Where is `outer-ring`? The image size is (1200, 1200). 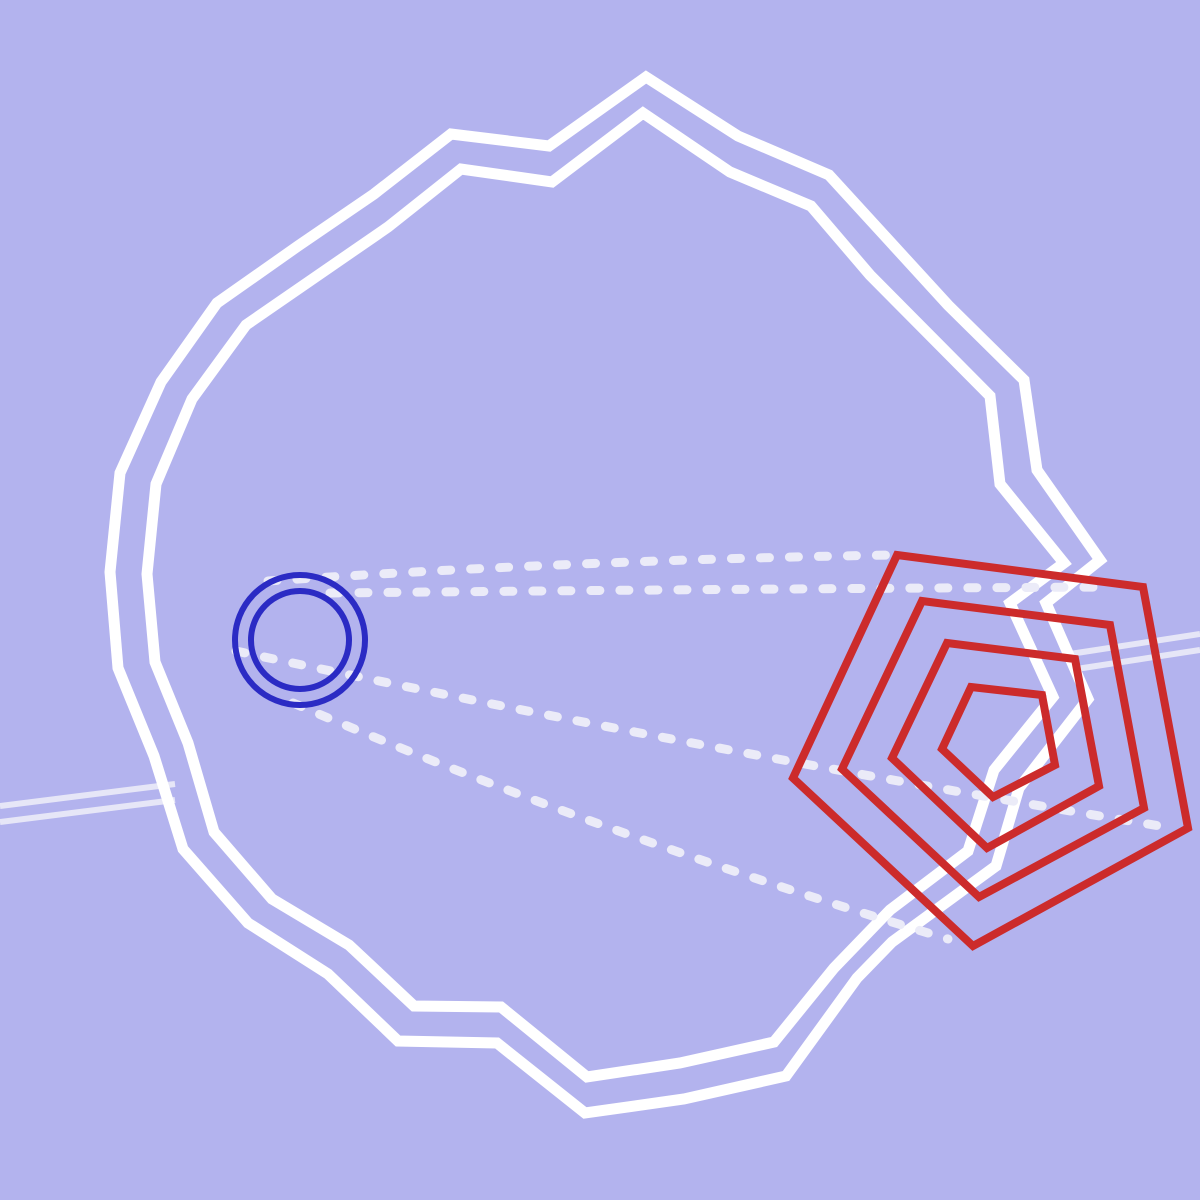
outer-ring is located at coordinates (300, 640).